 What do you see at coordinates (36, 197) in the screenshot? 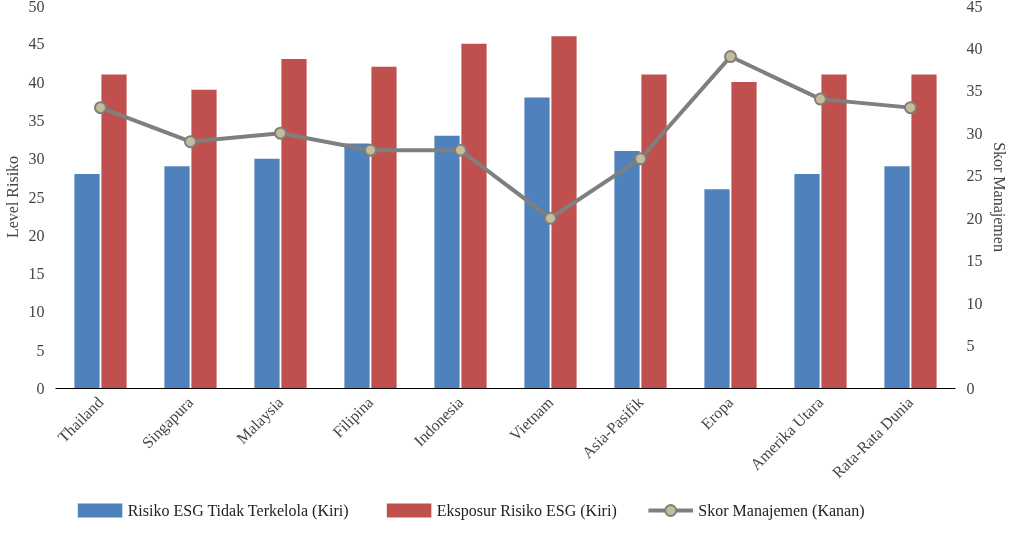
I see `y-tick-label: 25` at bounding box center [36, 197].